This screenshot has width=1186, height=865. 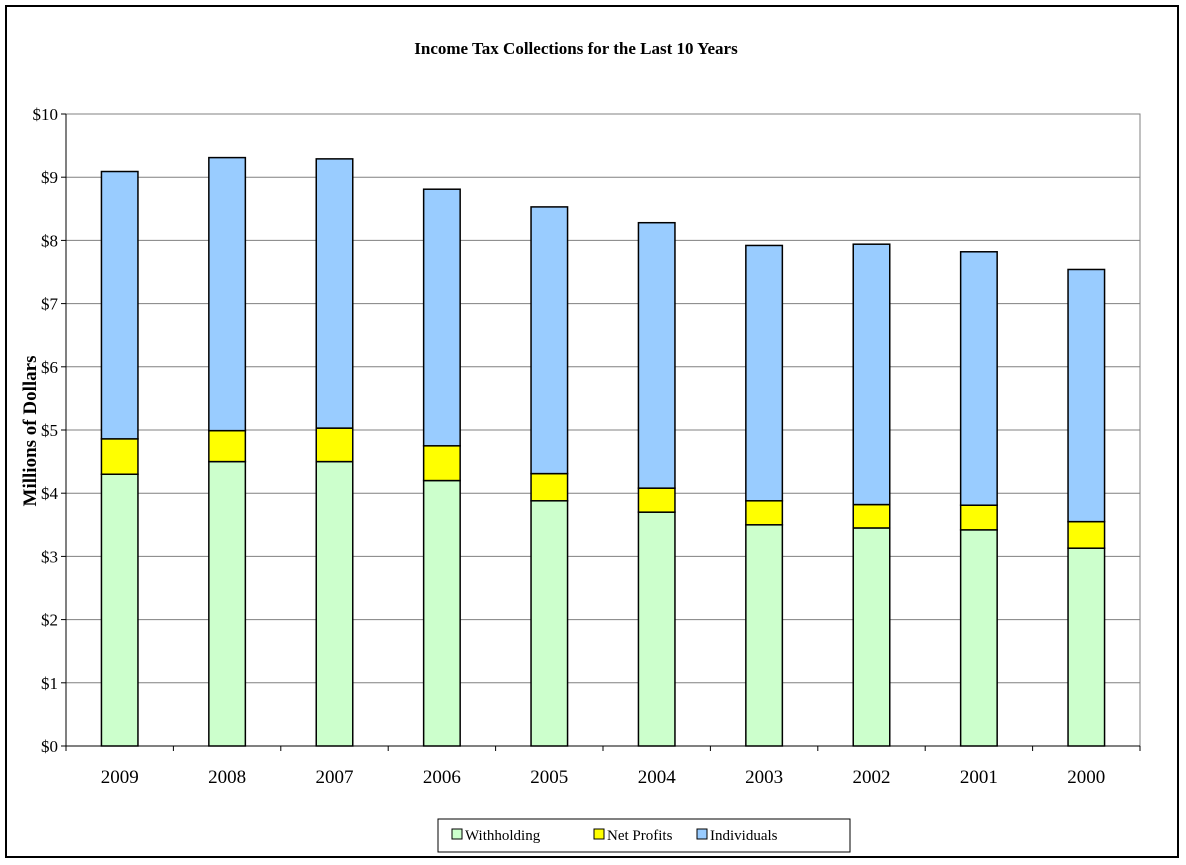 I want to click on x-tick-label: 2007, so click(x=335, y=777).